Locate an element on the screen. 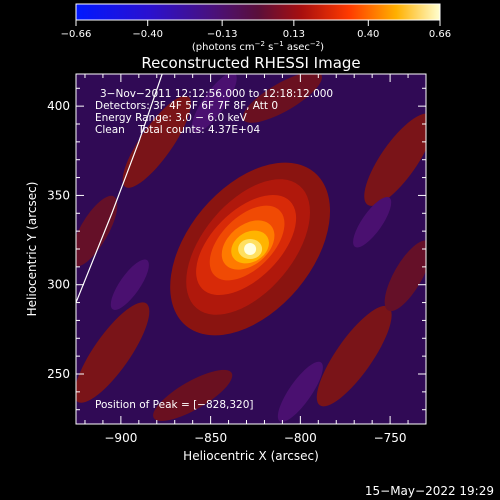  y-tick-label-1: 300 is located at coordinates (58, 285).